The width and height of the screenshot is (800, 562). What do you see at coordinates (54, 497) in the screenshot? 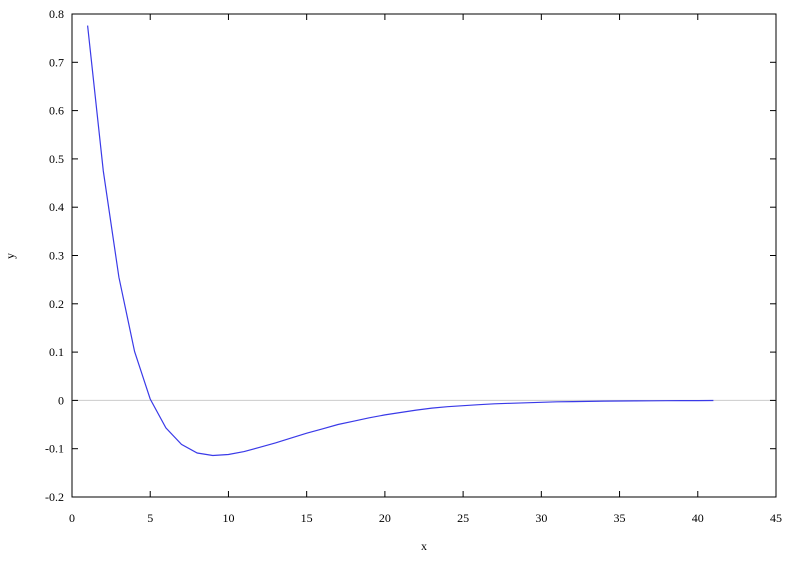
I see `y-tick-label: -0.2` at bounding box center [54, 497].